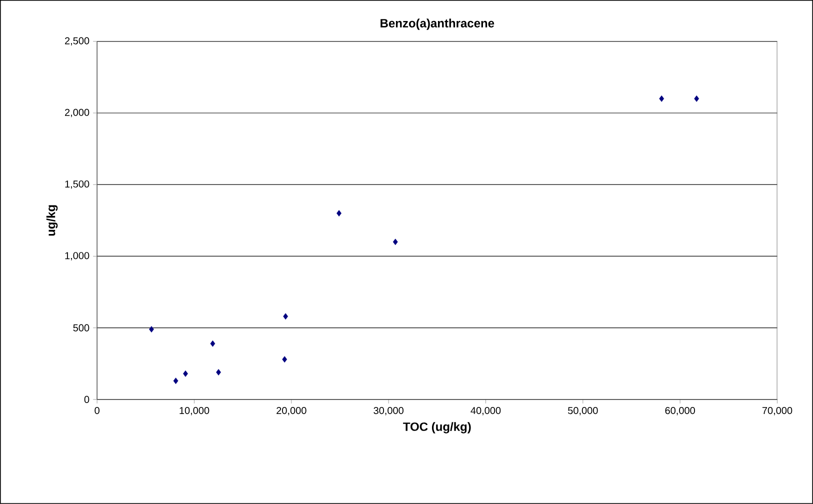 The height and width of the screenshot is (504, 813). Describe the element at coordinates (485, 411) in the screenshot. I see `x-tick-label: 40,000` at that location.